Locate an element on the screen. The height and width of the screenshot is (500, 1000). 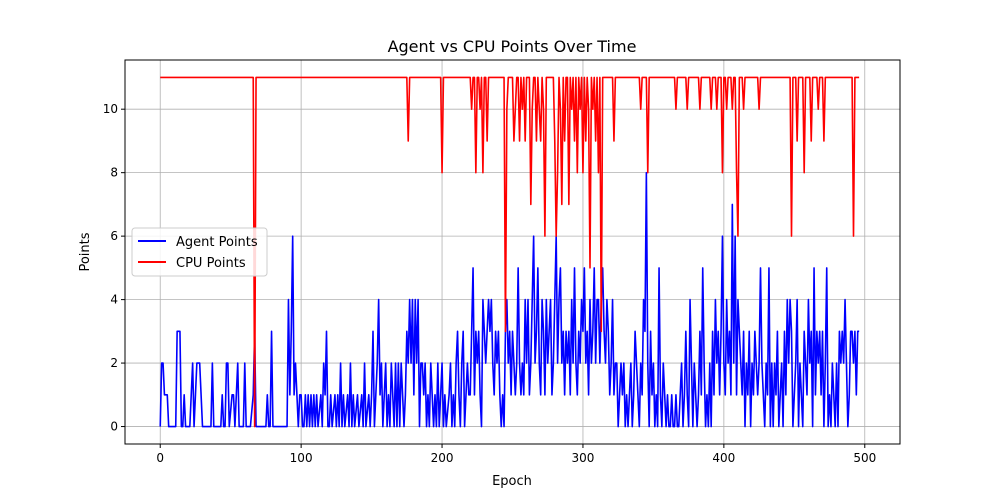
x-tick-label: 500 is located at coordinates (864, 458).